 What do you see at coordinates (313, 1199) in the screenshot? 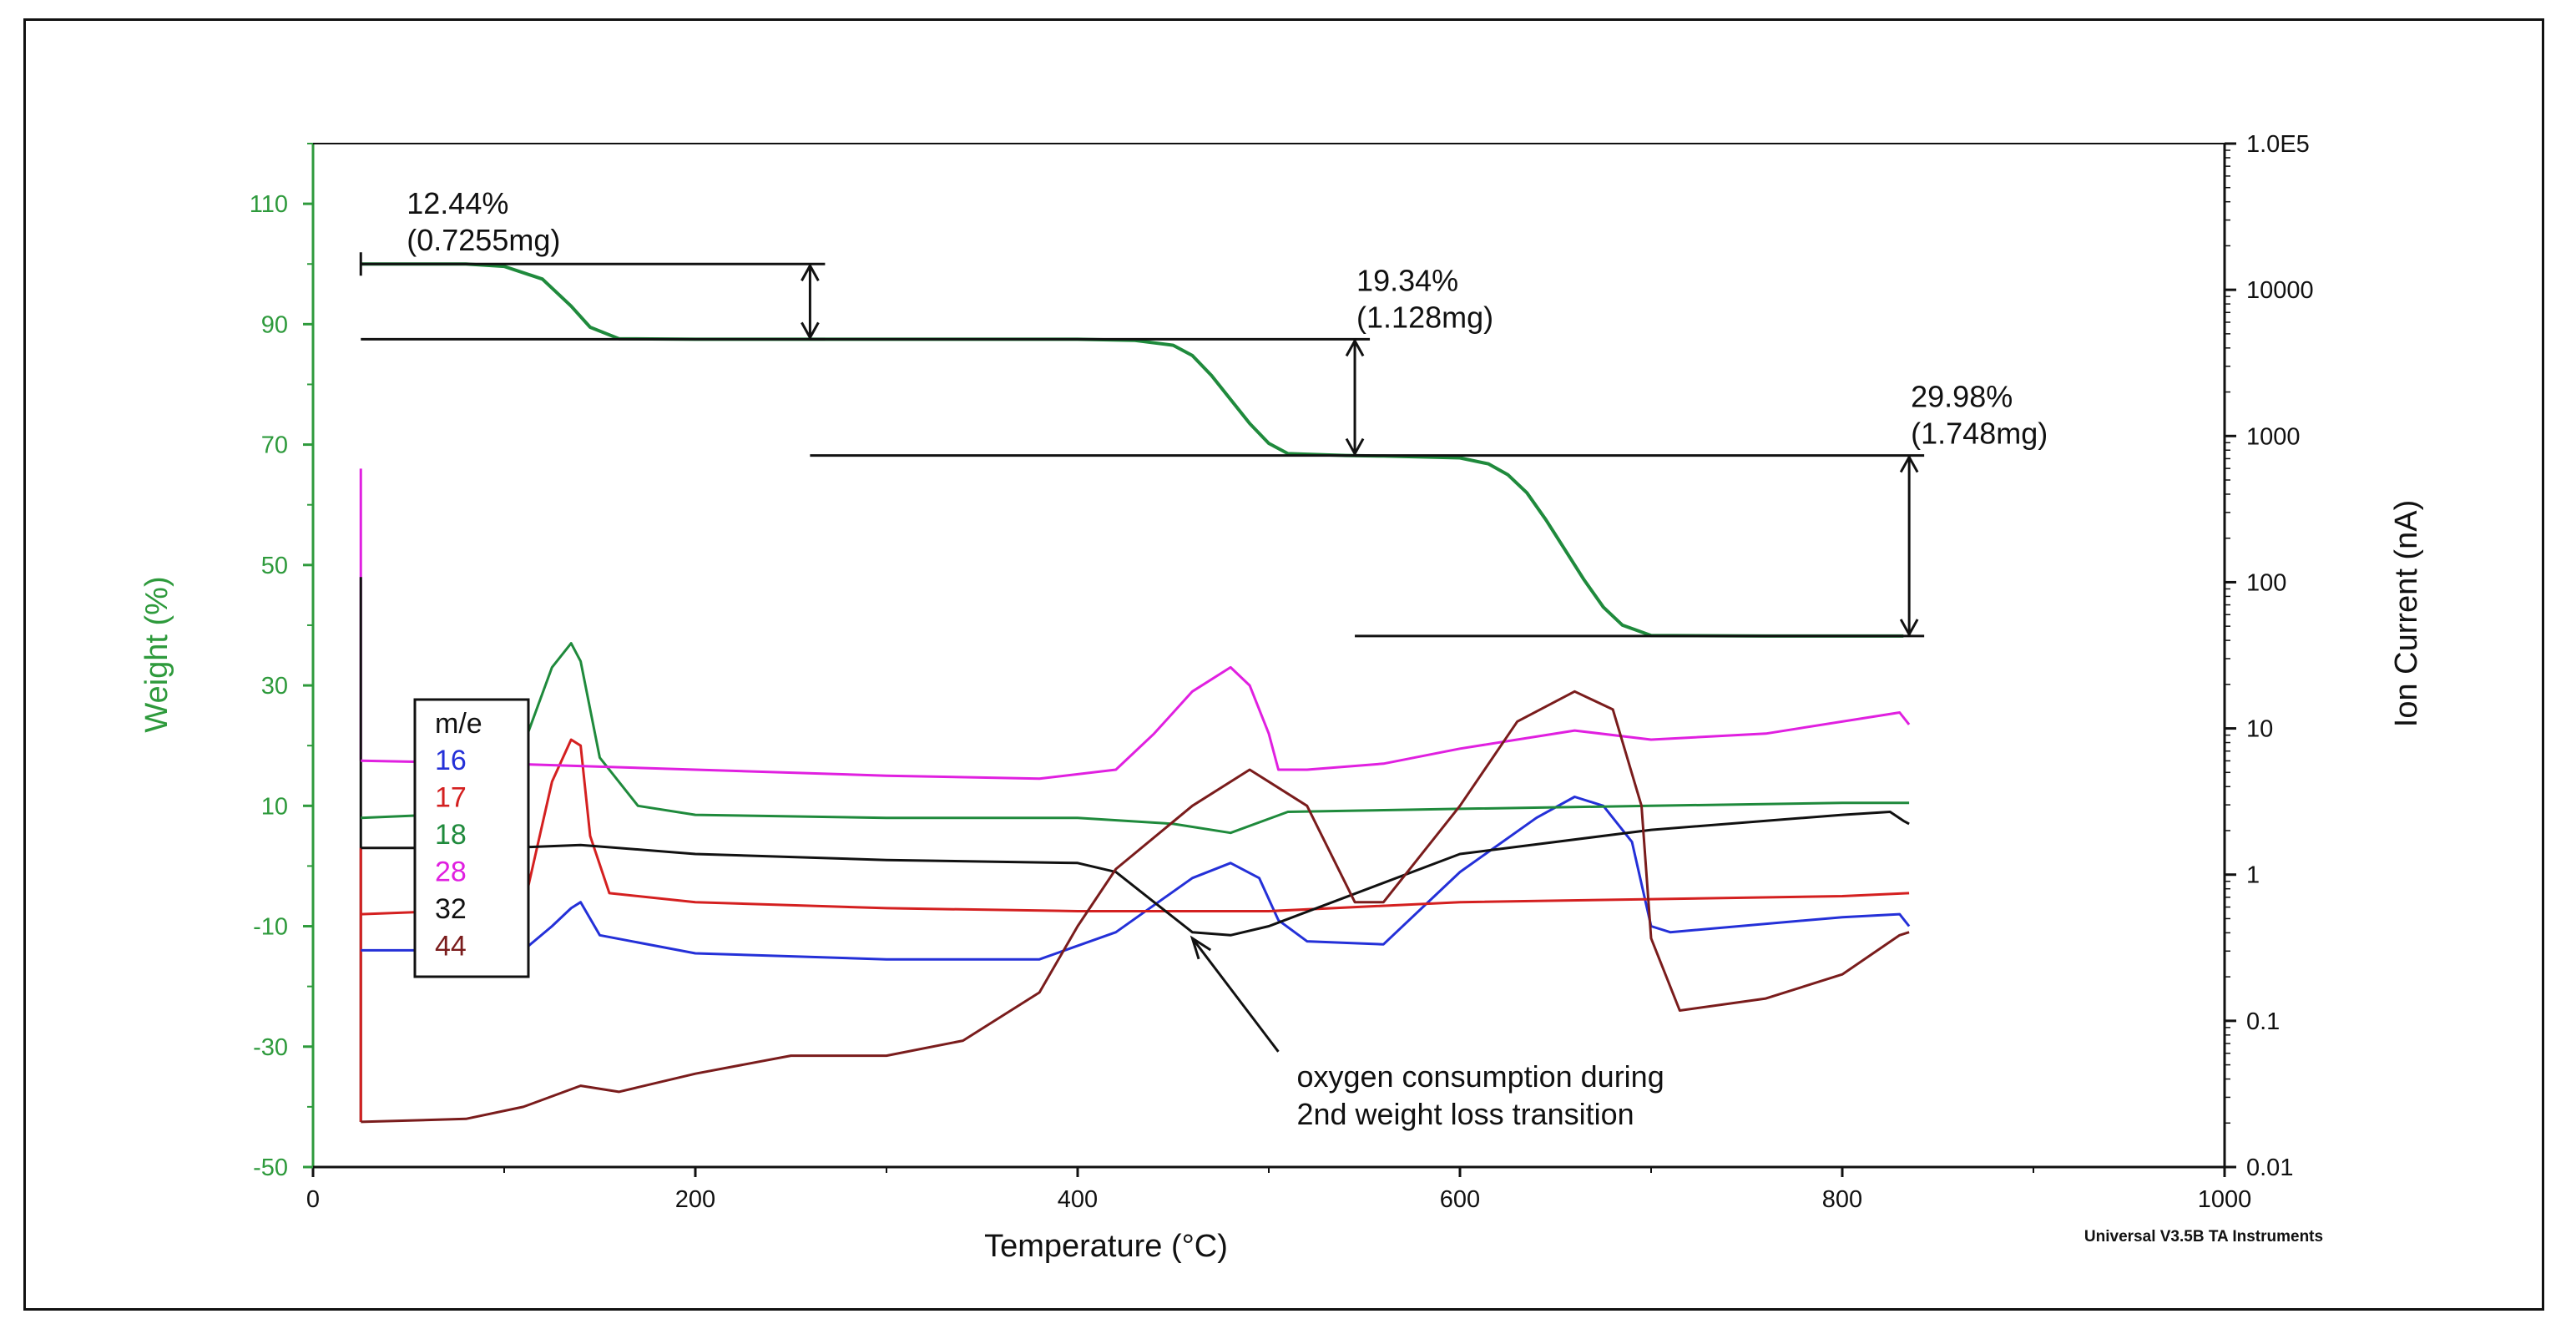
I see `x-tick-label: 0` at bounding box center [313, 1199].